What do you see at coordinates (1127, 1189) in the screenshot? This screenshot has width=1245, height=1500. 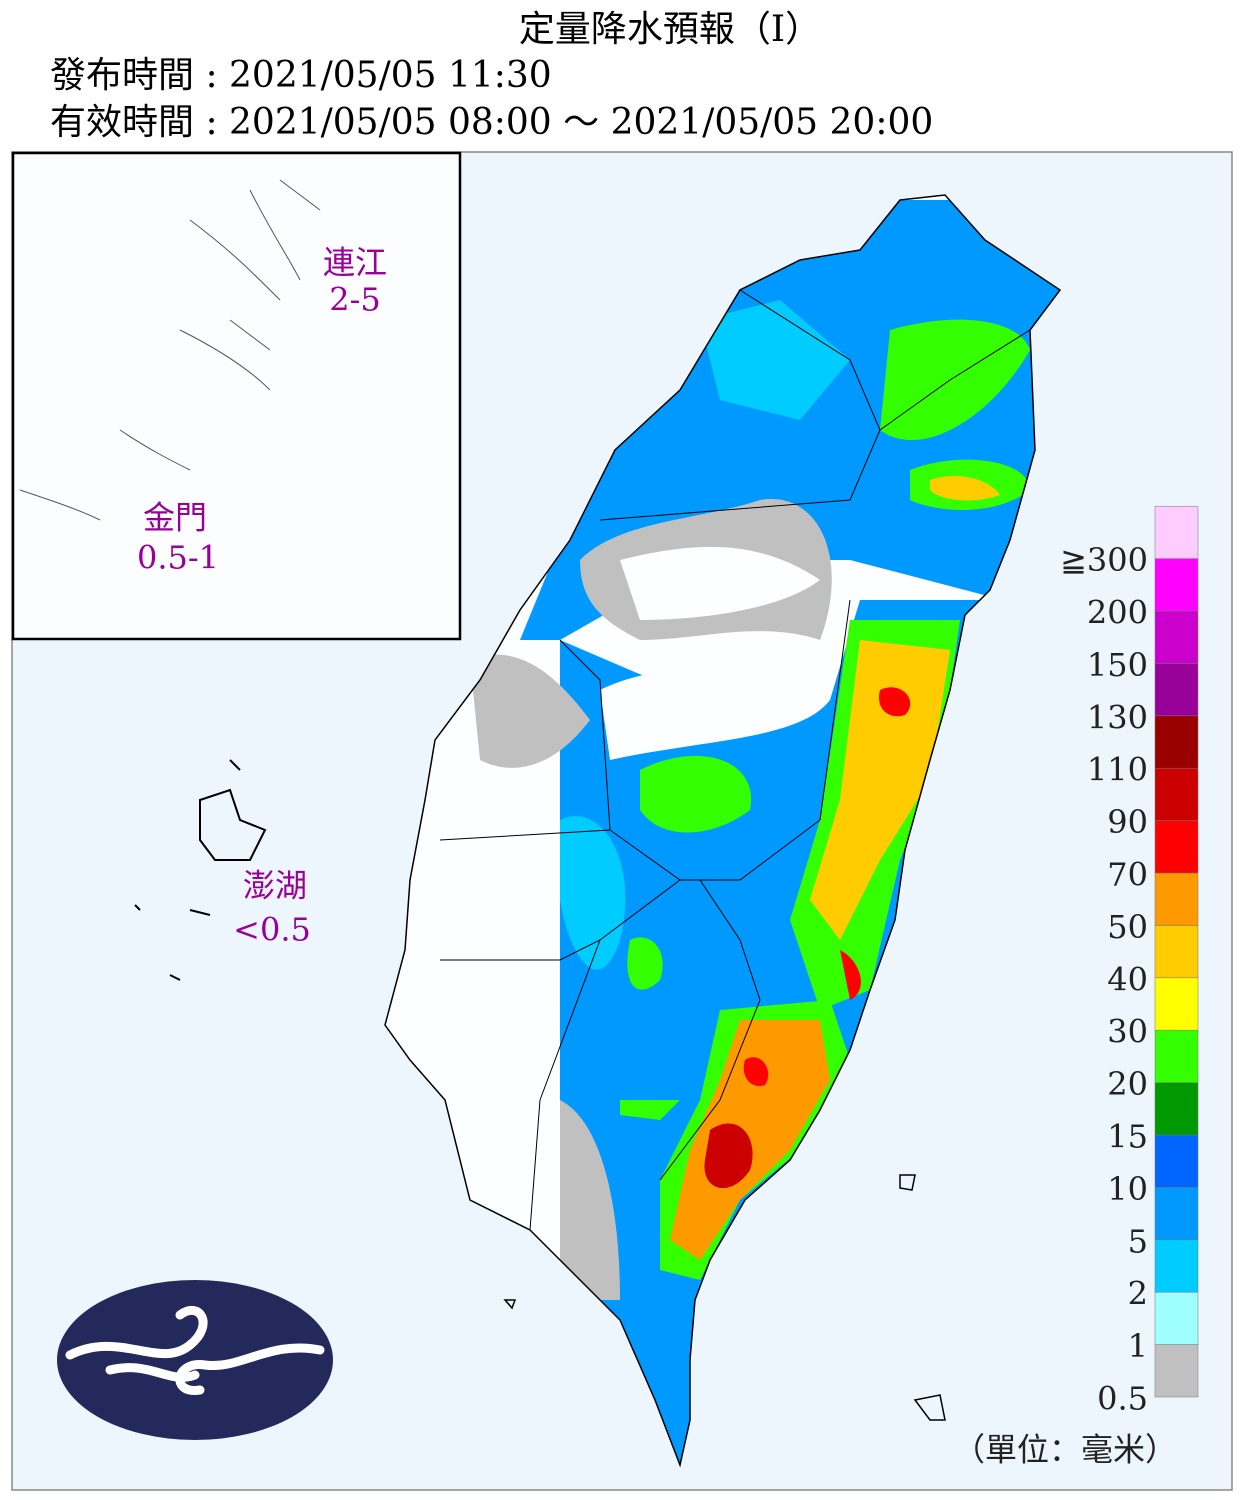 I see `legend-label: 10` at bounding box center [1127, 1189].